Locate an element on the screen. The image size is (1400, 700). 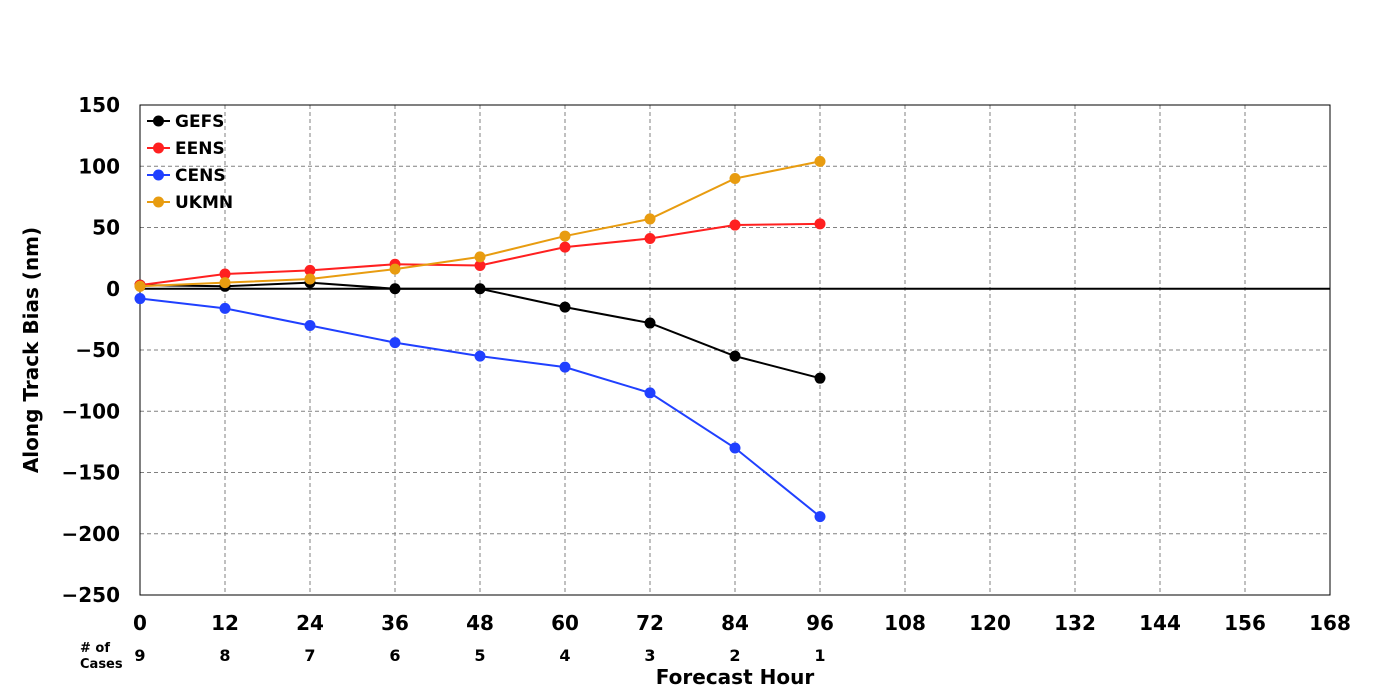
y-tick-labels: 150 100 50 0 −50 −100 −150 −200 −250 is located at coordinates (90, 350).